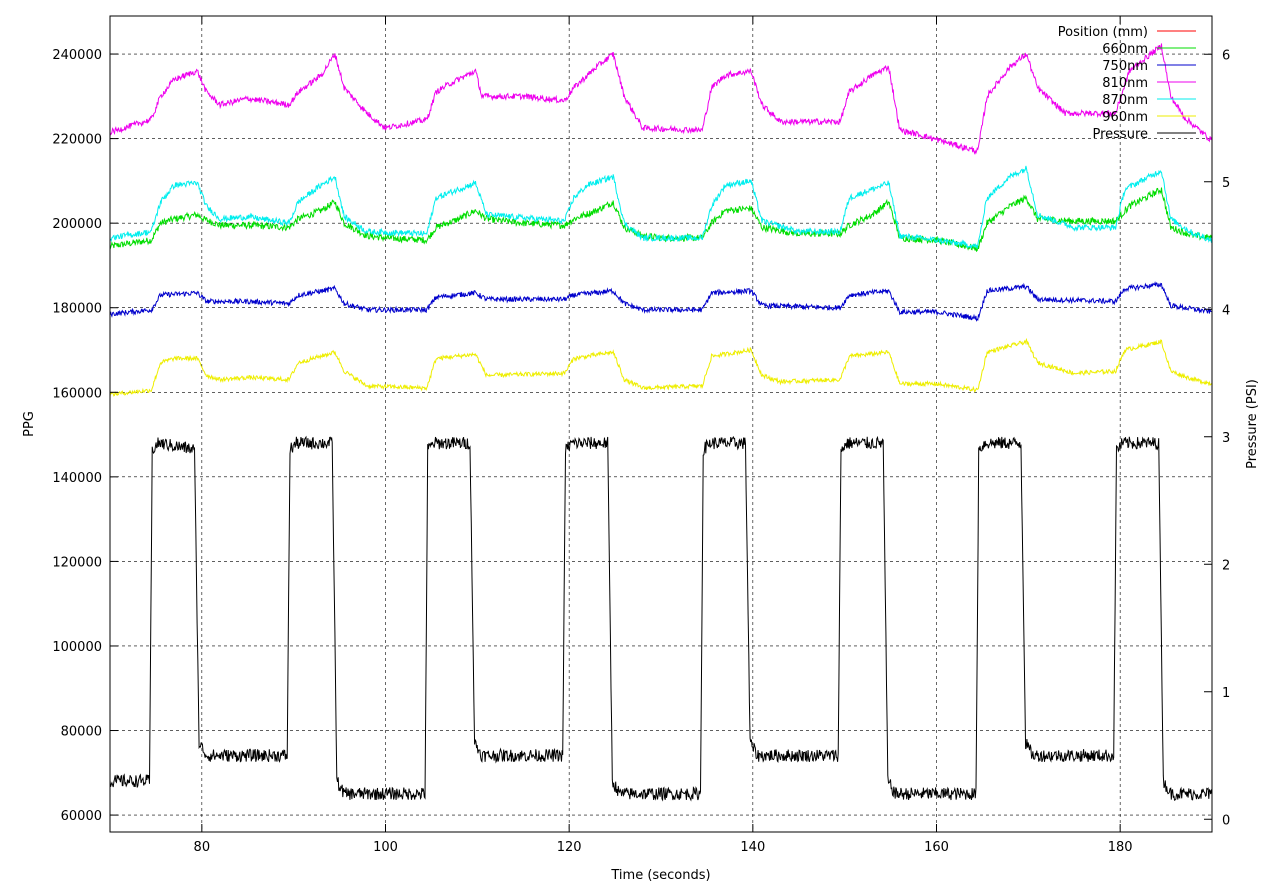 This screenshot has height=886, width=1280. I want to click on y2-tick-label: 3, so click(1226, 438).